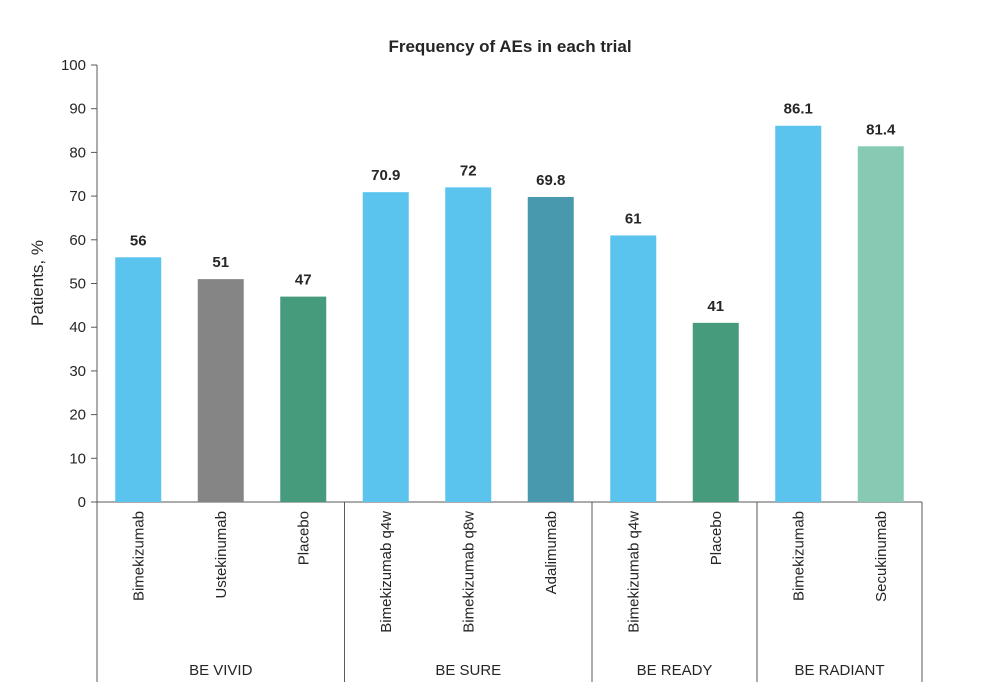  I want to click on group-label: BE RADIANT, so click(839, 670).